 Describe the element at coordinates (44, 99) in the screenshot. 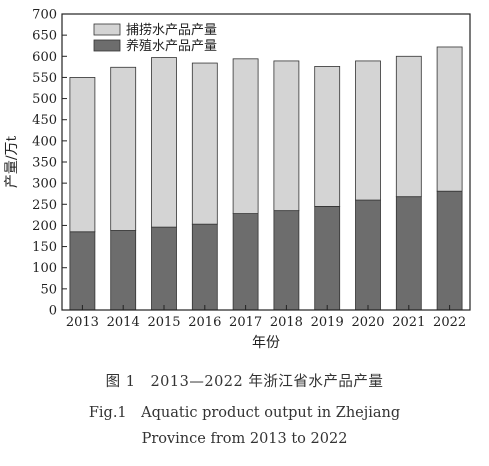

I see `y-tick-label: 500` at that location.